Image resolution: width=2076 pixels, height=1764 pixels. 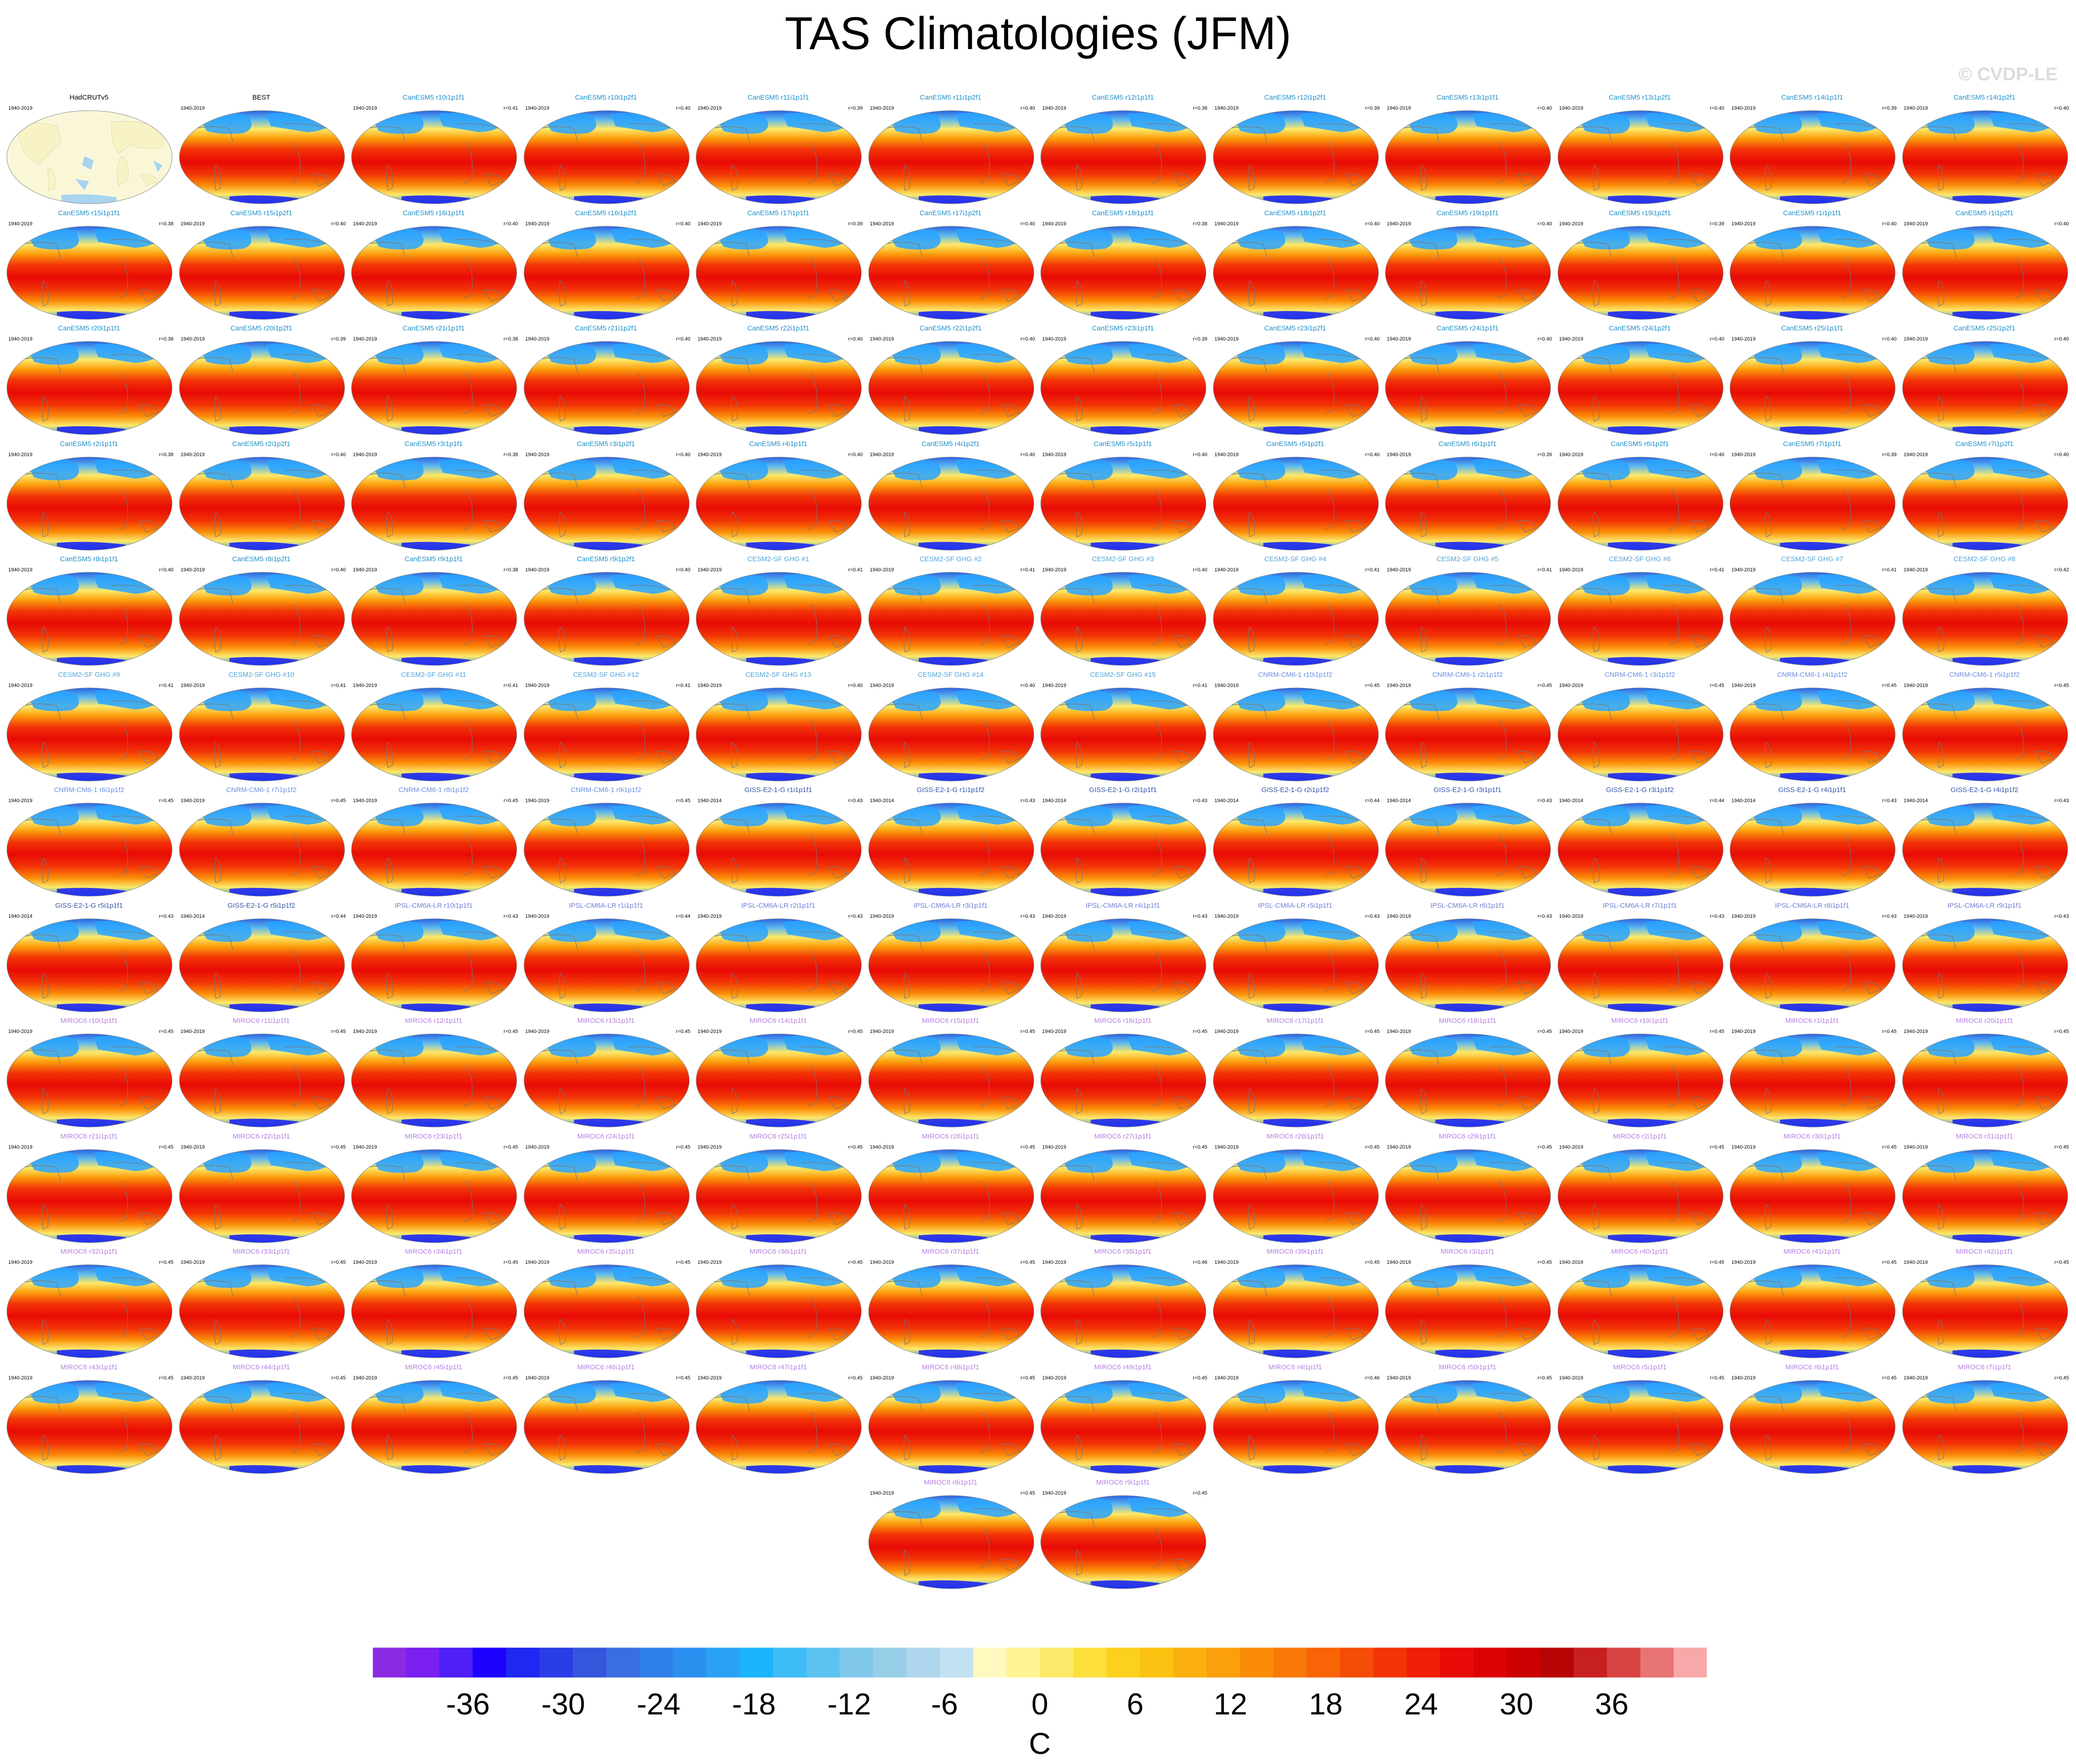 I want to click on panel-title: IPSL-CM6A-LR r9i1p1f1, so click(x=1984, y=905).